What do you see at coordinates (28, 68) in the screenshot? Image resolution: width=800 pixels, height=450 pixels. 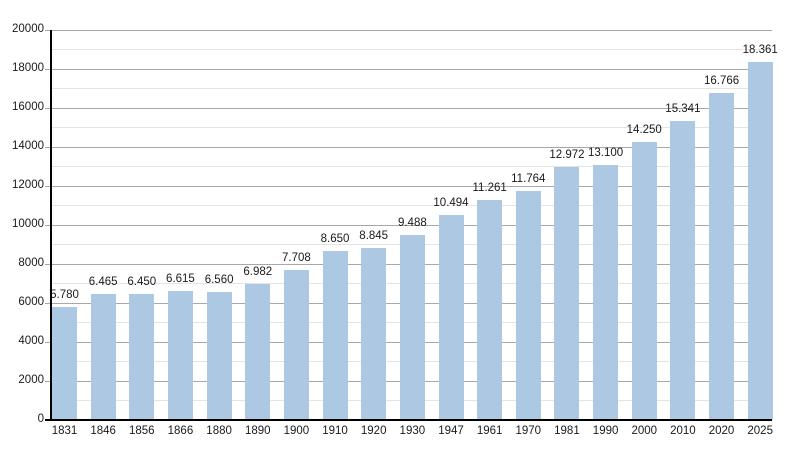 I see `y-tick-label: 18000` at bounding box center [28, 68].